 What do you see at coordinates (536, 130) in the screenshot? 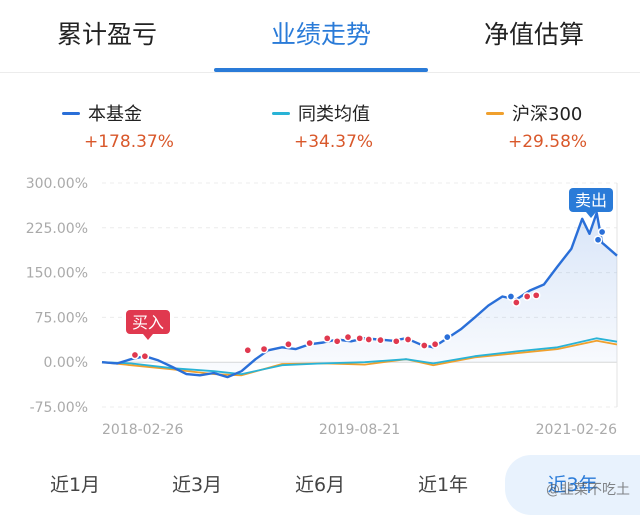
I see `legend-csi300: 沪深300 +29.58%` at bounding box center [536, 130].